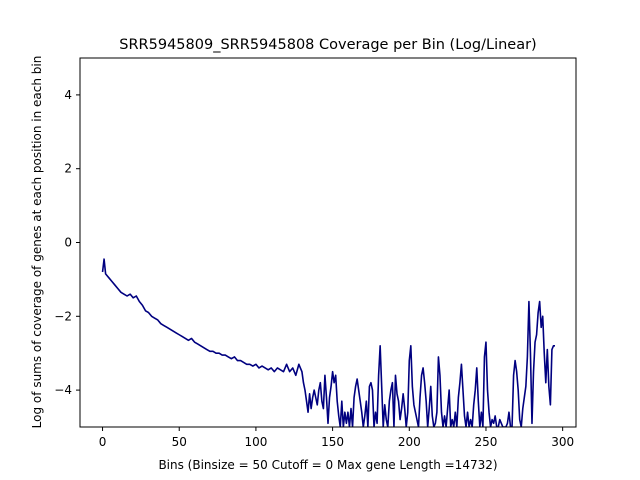 The width and height of the screenshot is (640, 480). What do you see at coordinates (409, 442) in the screenshot?
I see `x-tick-label: 200` at bounding box center [409, 442].